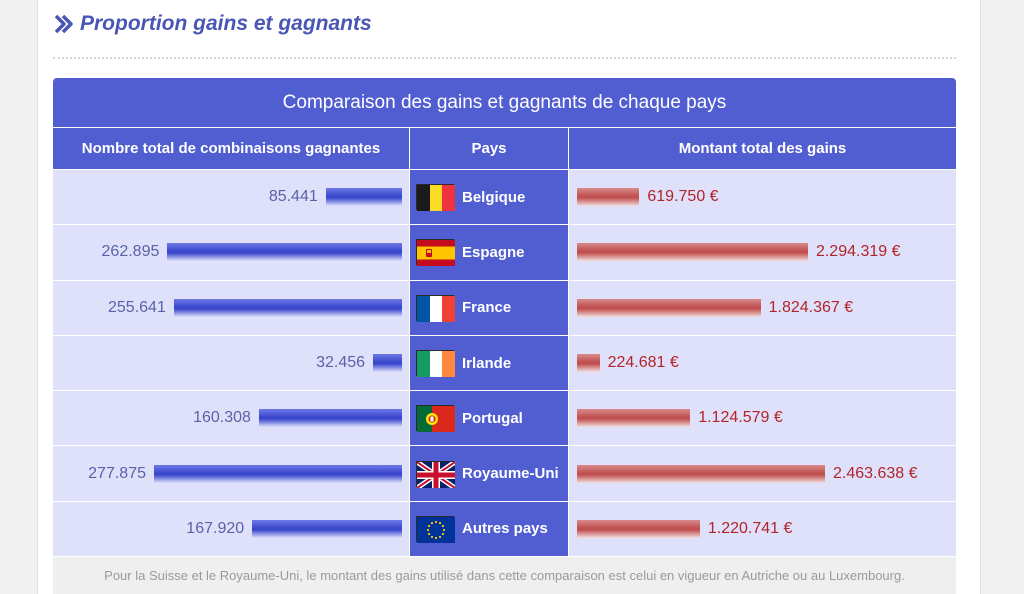 The image size is (1024, 594). What do you see at coordinates (762, 148) in the screenshot?
I see `header-amount: Montant total des gains` at bounding box center [762, 148].